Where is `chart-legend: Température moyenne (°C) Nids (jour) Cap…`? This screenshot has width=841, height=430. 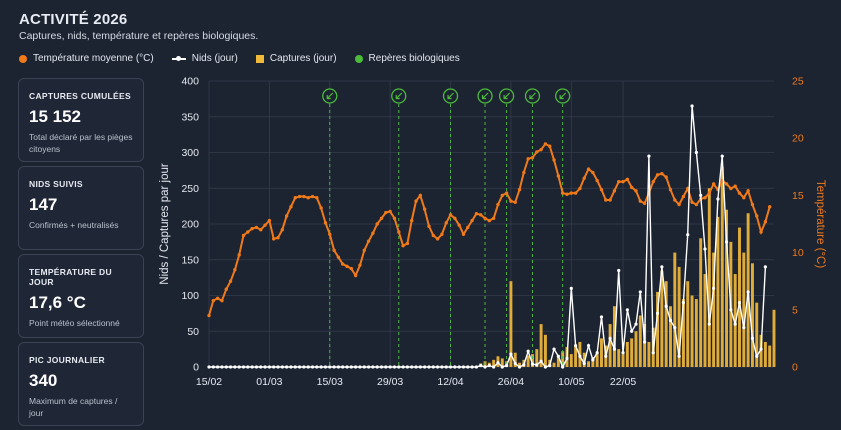 chart-legend: Température moyenne (°C) Nids (jour) Cap… is located at coordinates (248, 58).